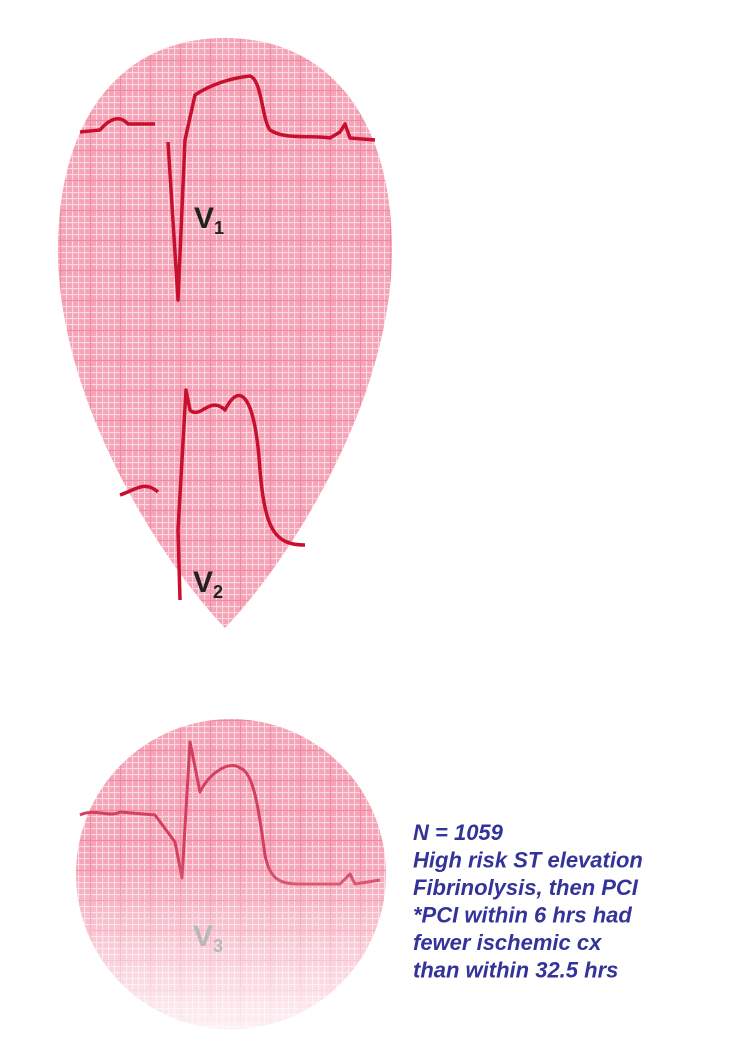 The width and height of the screenshot is (729, 1060). What do you see at coordinates (507, 942) in the screenshot?
I see `note-line: fewer ischemic cx` at bounding box center [507, 942].